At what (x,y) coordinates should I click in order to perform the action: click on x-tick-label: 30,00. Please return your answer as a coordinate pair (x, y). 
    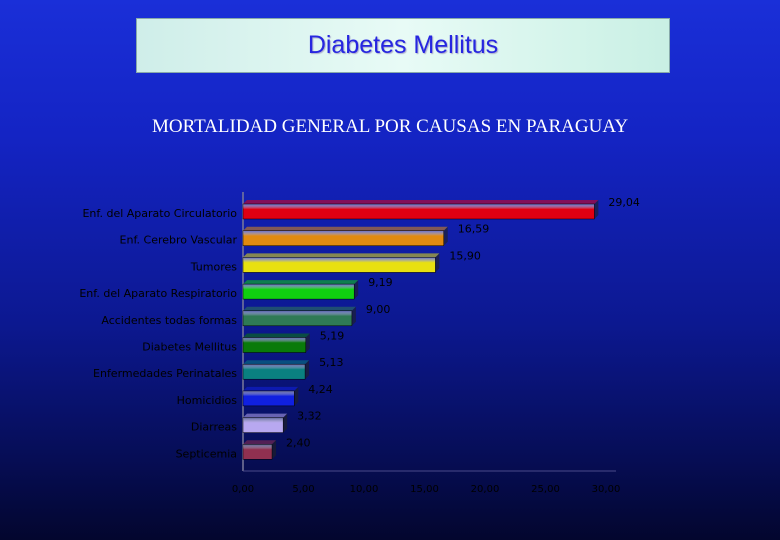
    Looking at the image, I should click on (606, 489).